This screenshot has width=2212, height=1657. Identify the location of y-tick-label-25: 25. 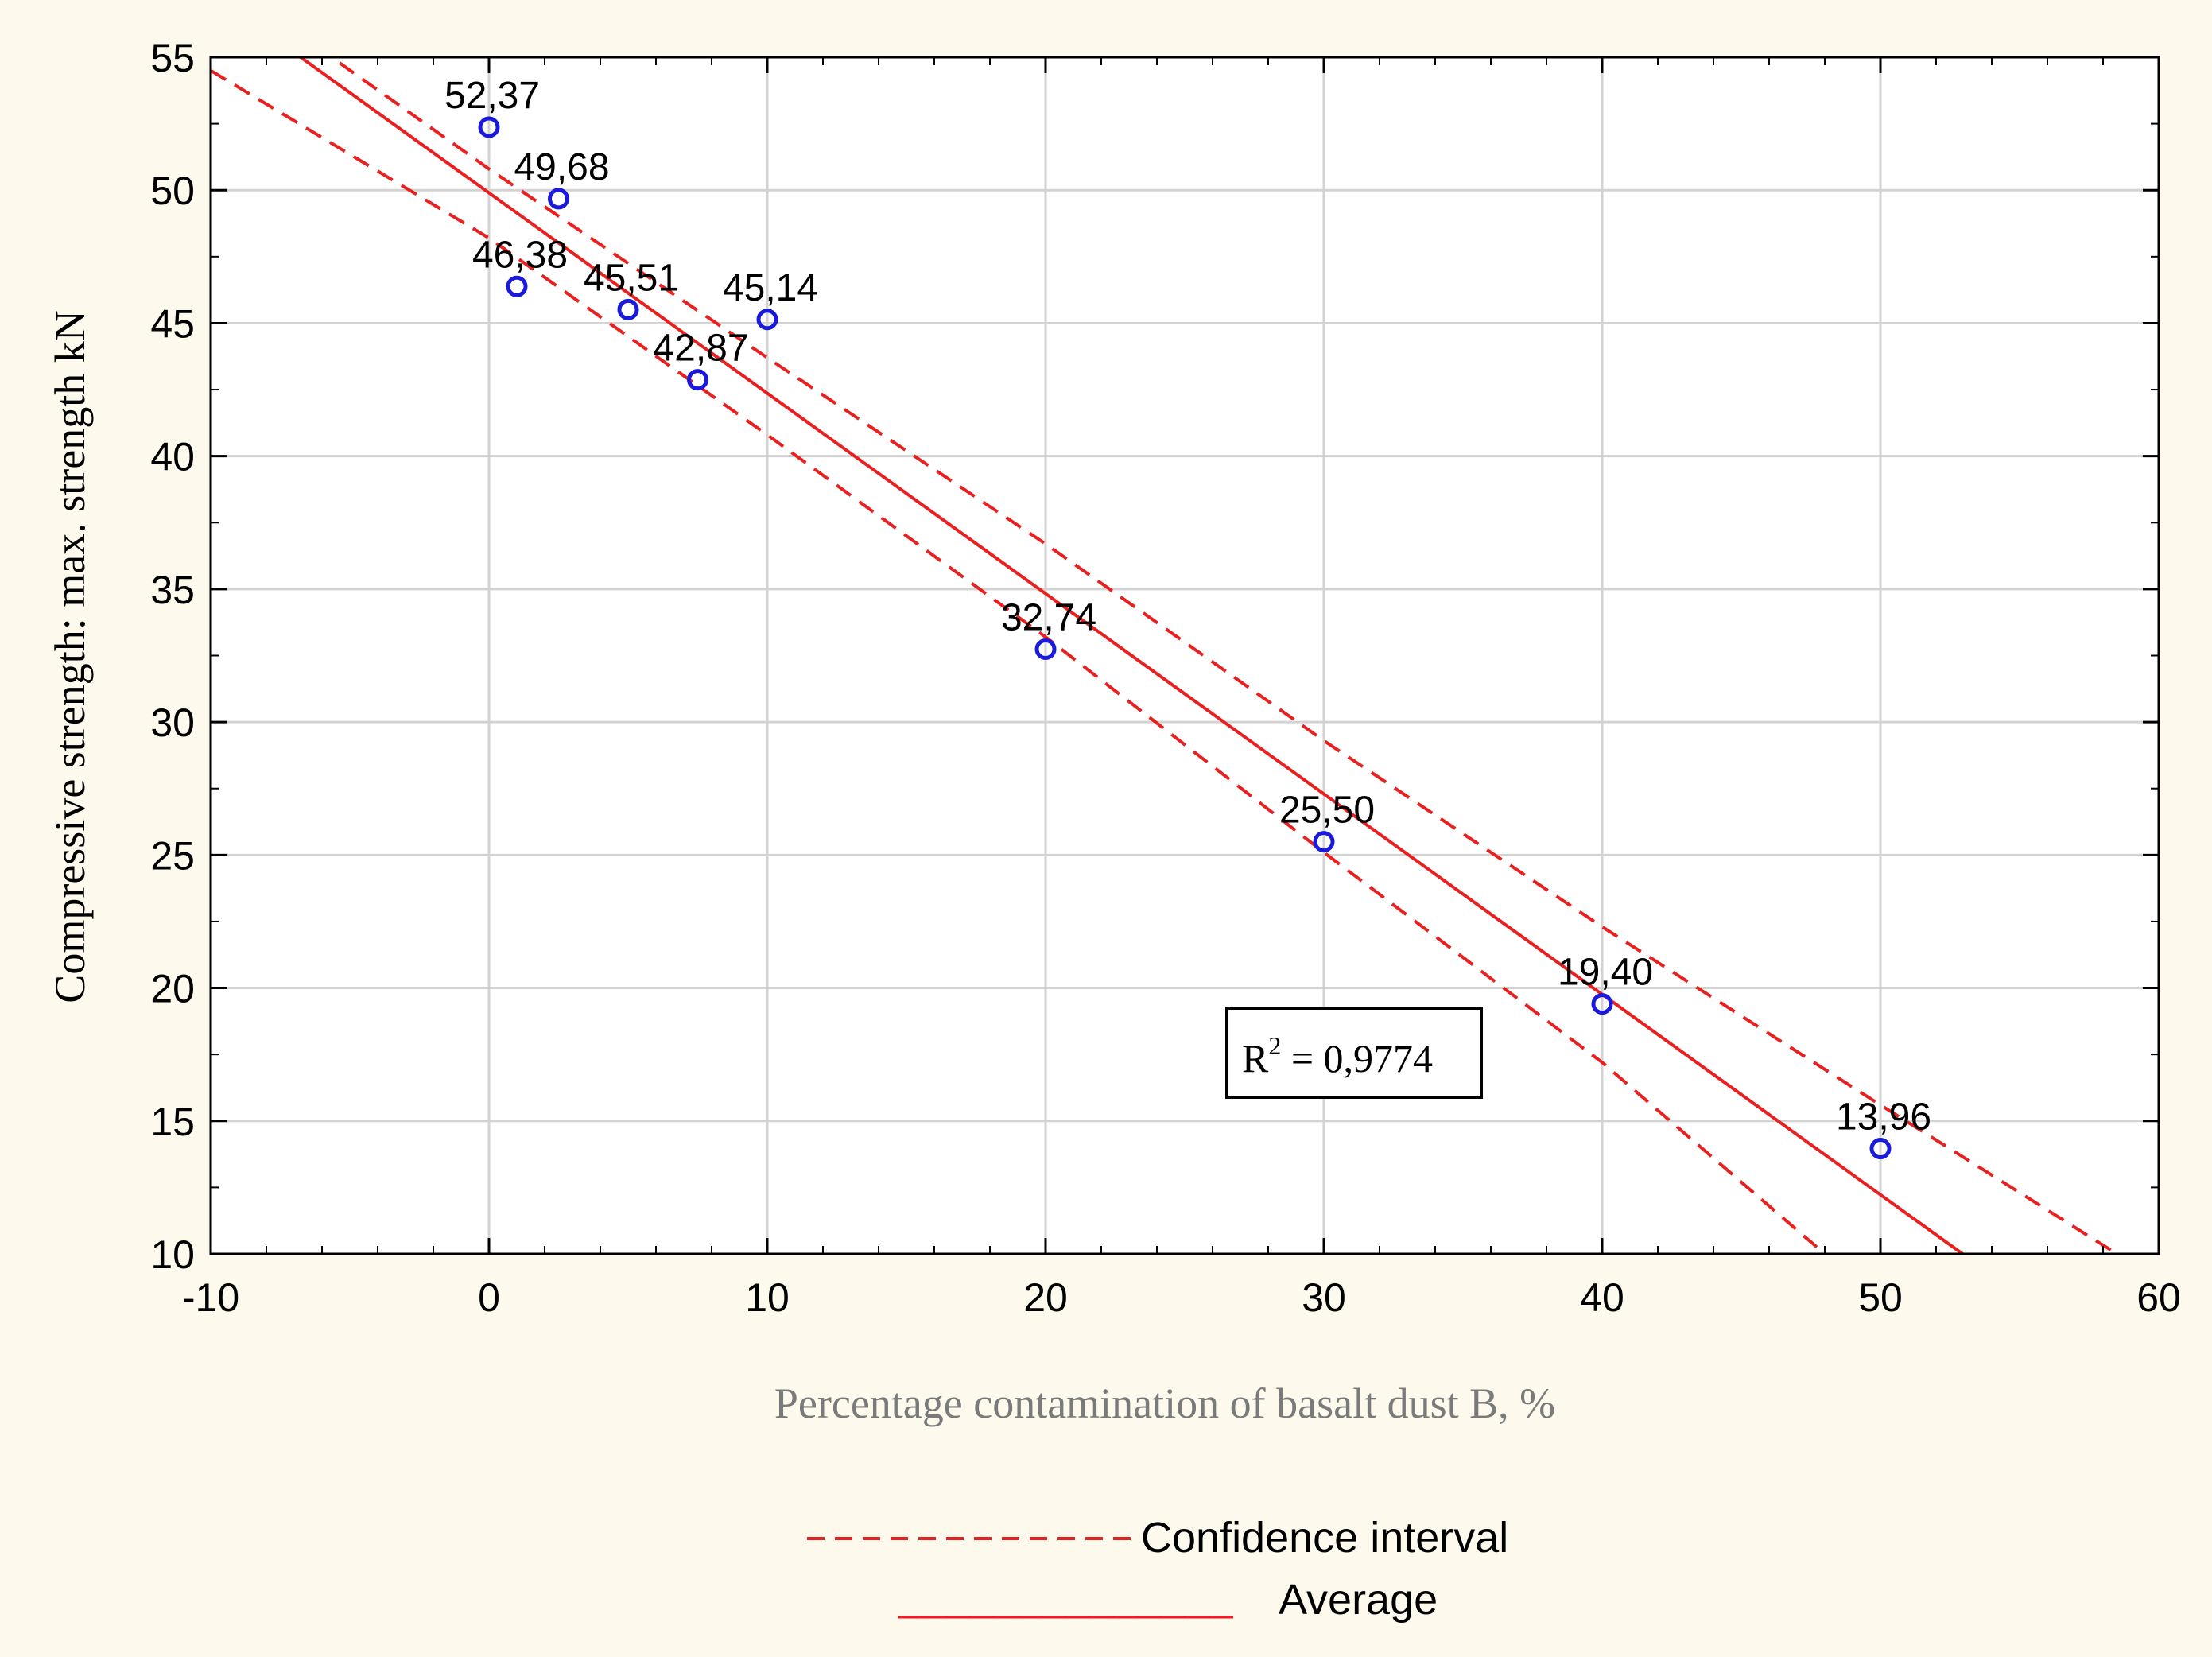
(172, 856).